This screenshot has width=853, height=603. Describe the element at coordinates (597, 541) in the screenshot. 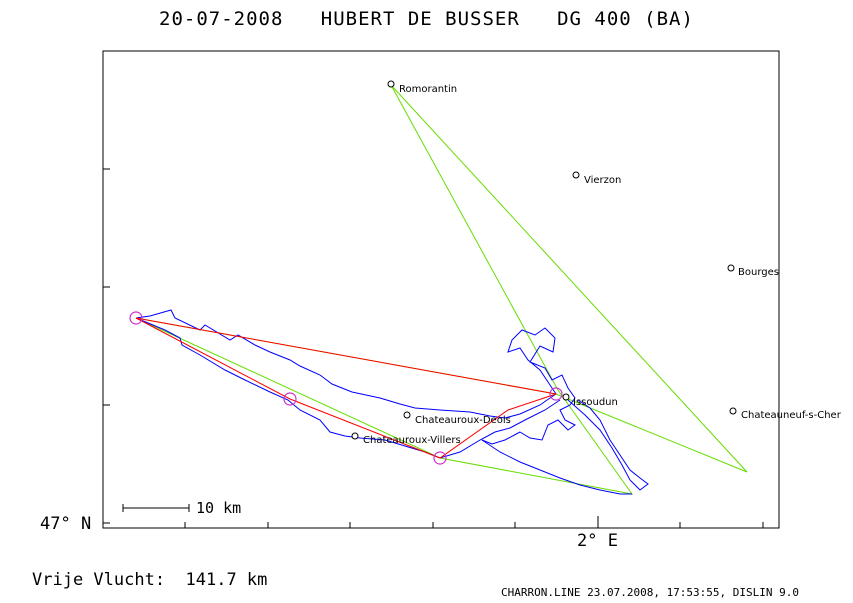

I see `longitude-label: 2° E` at that location.